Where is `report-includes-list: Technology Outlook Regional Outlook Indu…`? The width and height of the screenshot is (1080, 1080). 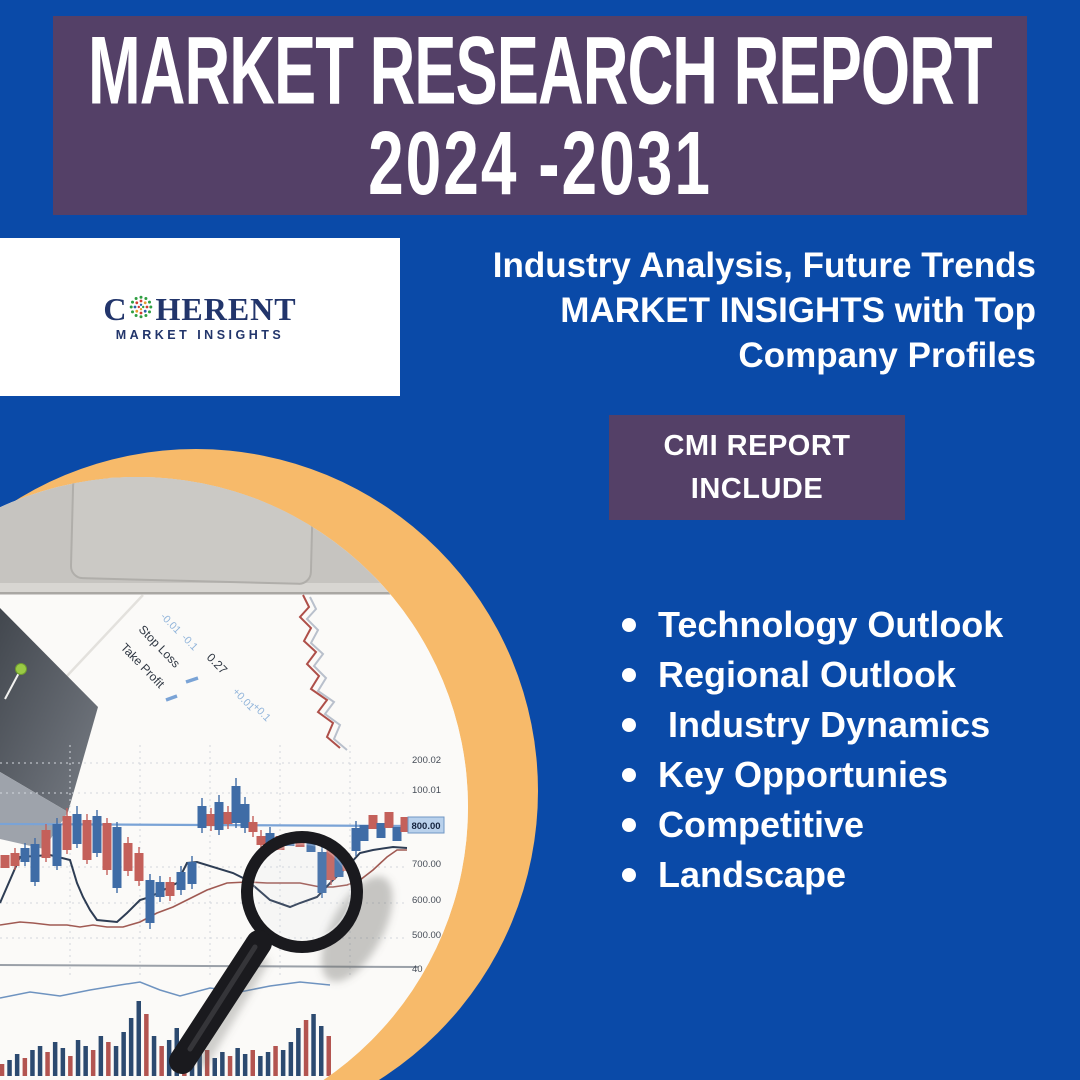 report-includes-list: Technology Outlook Regional Outlook Indu… is located at coordinates (812, 750).